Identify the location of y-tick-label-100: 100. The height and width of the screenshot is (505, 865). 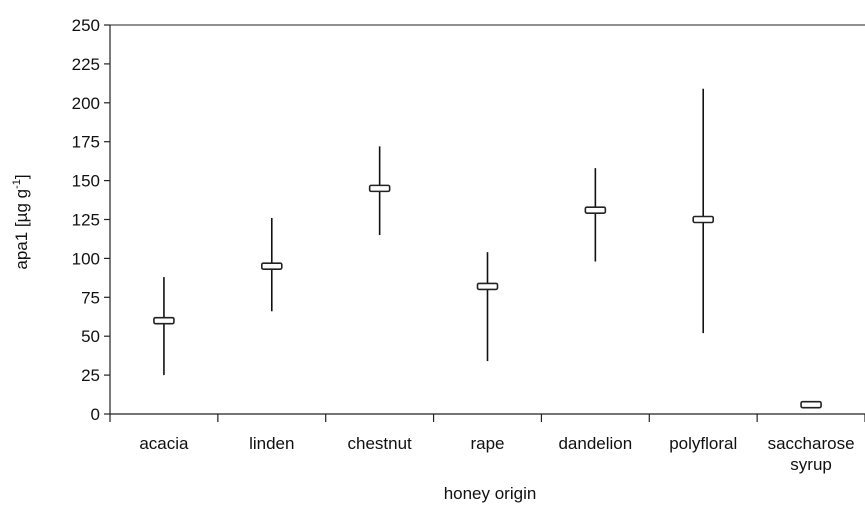
(86, 258).